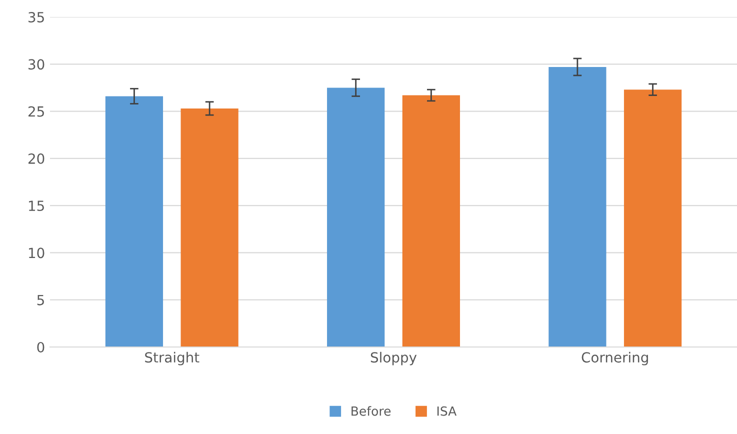  Describe the element at coordinates (36, 253) in the screenshot. I see `y-tick-label: 10` at that location.